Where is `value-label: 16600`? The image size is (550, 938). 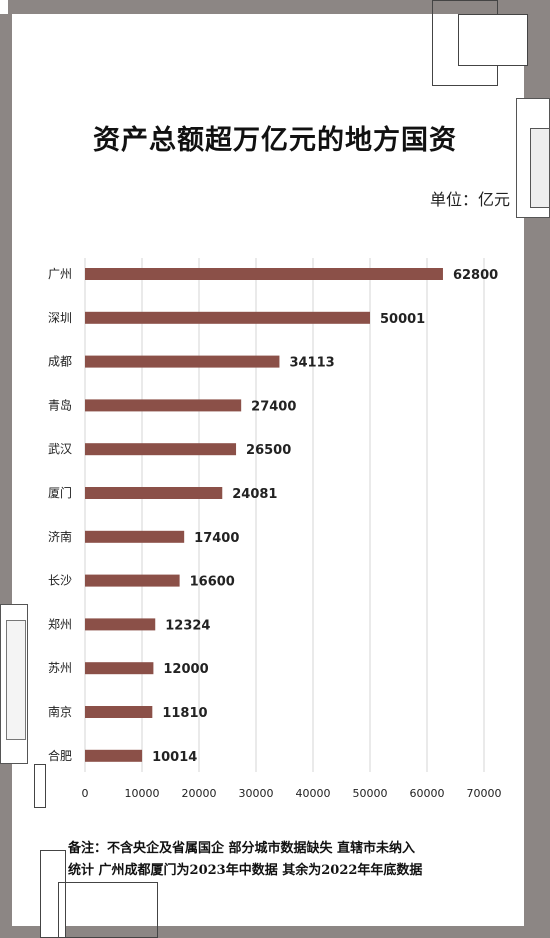 value-label: 16600 is located at coordinates (212, 582).